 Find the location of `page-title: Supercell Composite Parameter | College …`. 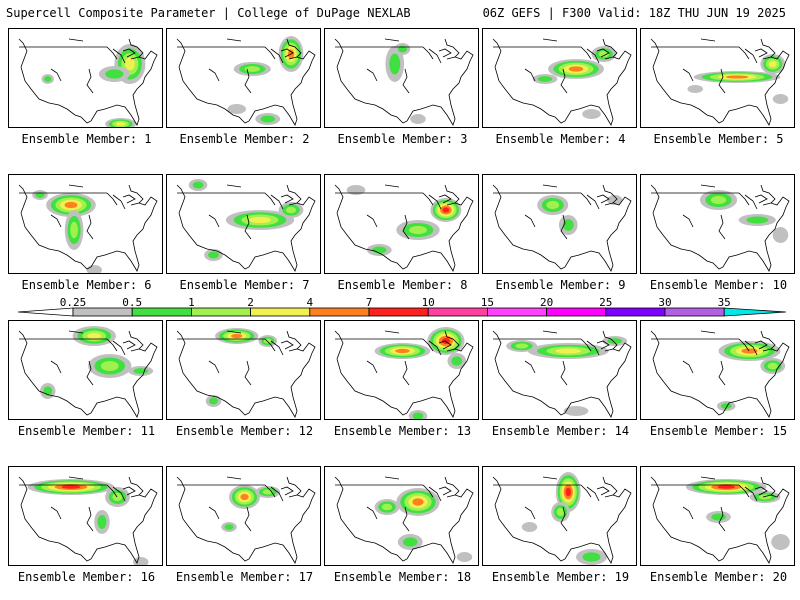

page-title: Supercell Composite Parameter | College … is located at coordinates (208, 13).